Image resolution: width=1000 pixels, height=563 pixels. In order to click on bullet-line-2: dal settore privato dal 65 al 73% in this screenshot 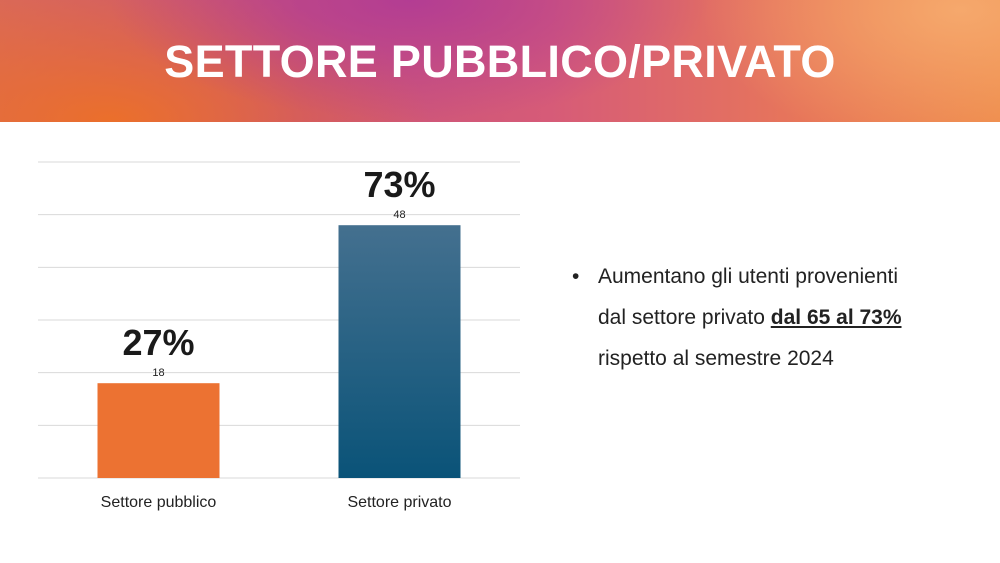, I will do `click(785, 317)`.